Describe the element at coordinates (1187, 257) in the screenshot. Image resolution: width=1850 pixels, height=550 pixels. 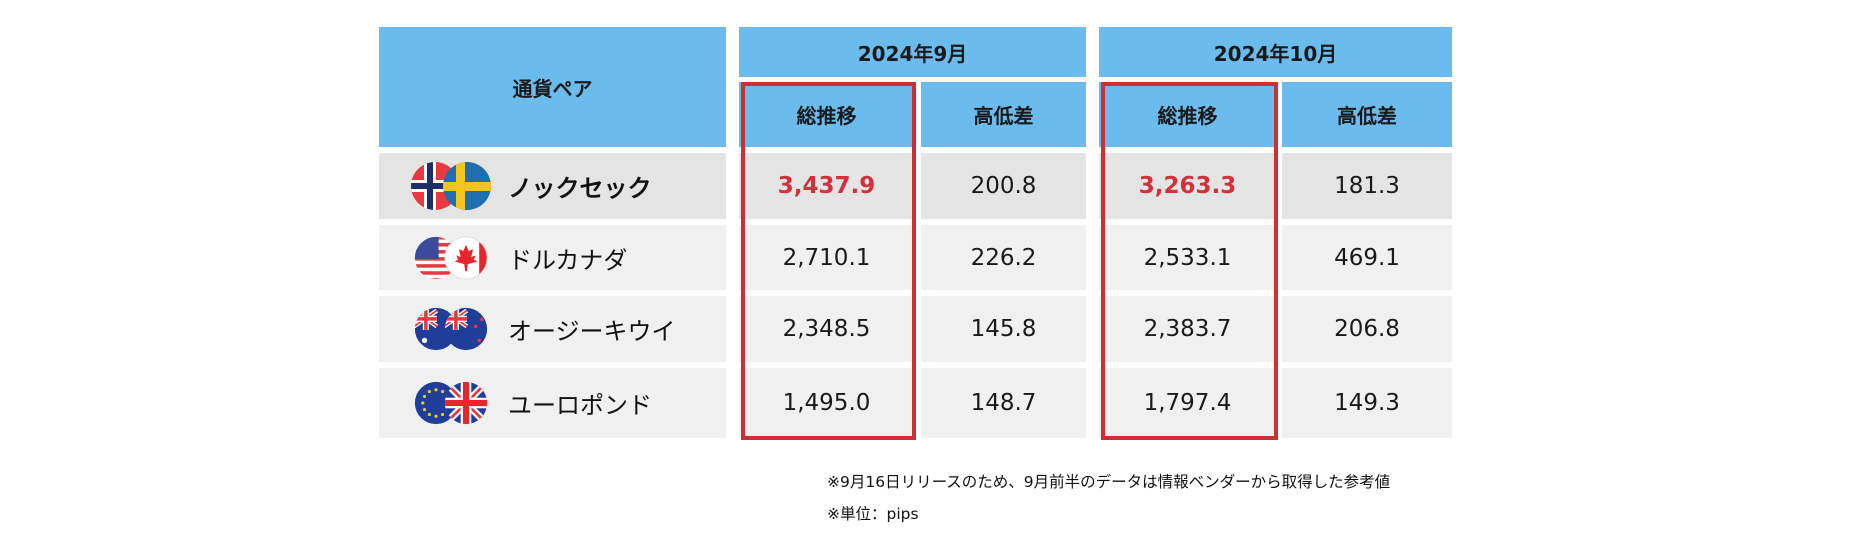
I see `oct-total-cell: 2,533.1` at that location.